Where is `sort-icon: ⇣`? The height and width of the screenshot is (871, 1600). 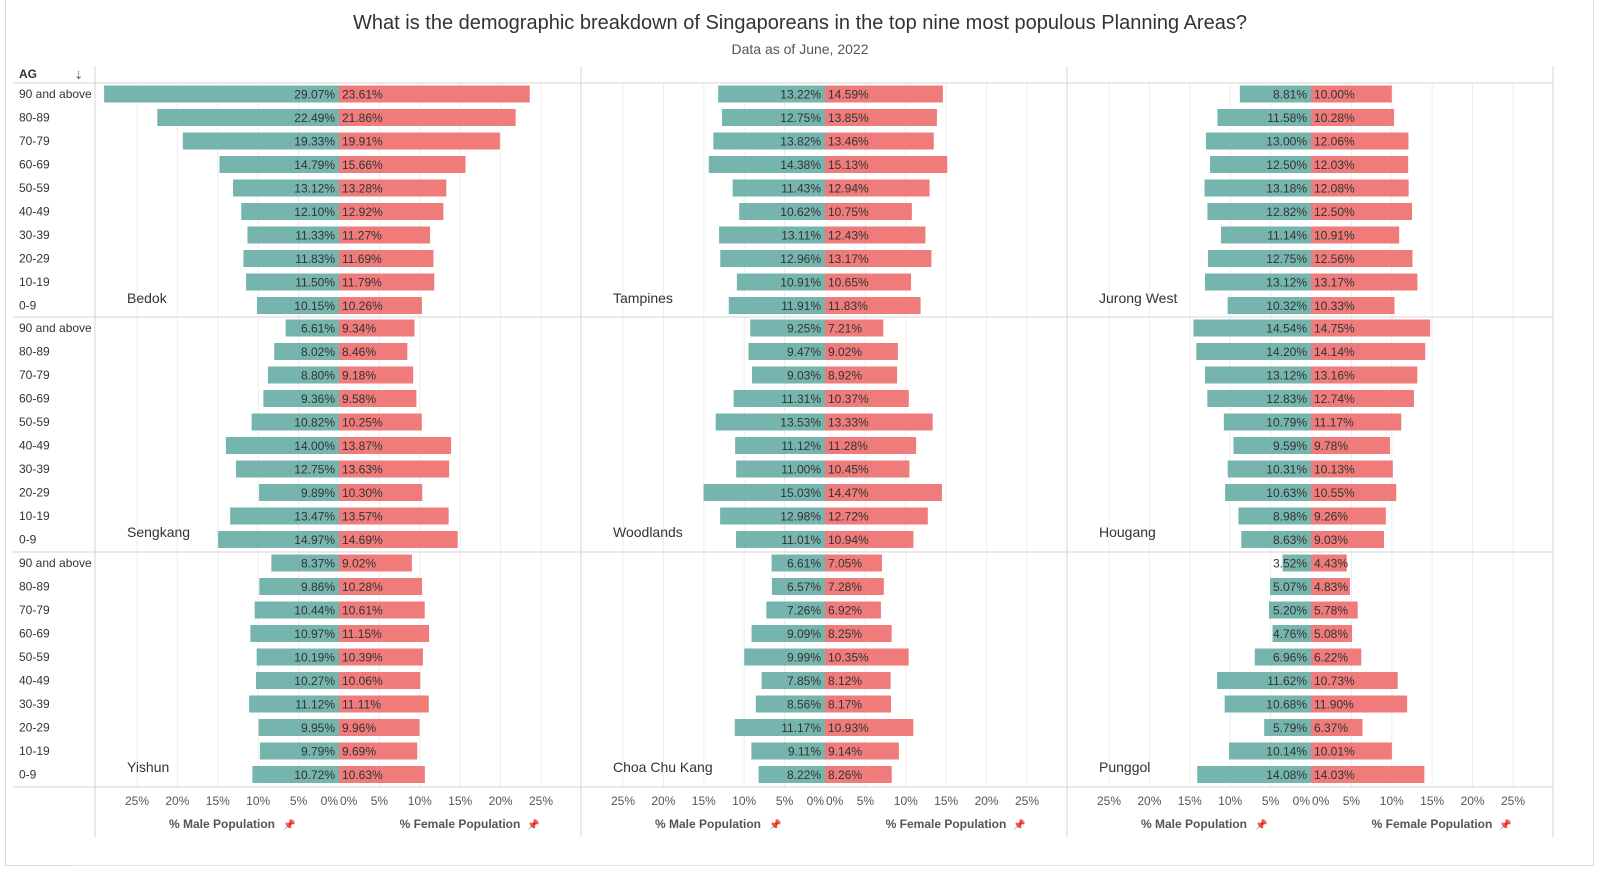 sort-icon: ⇣ is located at coordinates (78, 75).